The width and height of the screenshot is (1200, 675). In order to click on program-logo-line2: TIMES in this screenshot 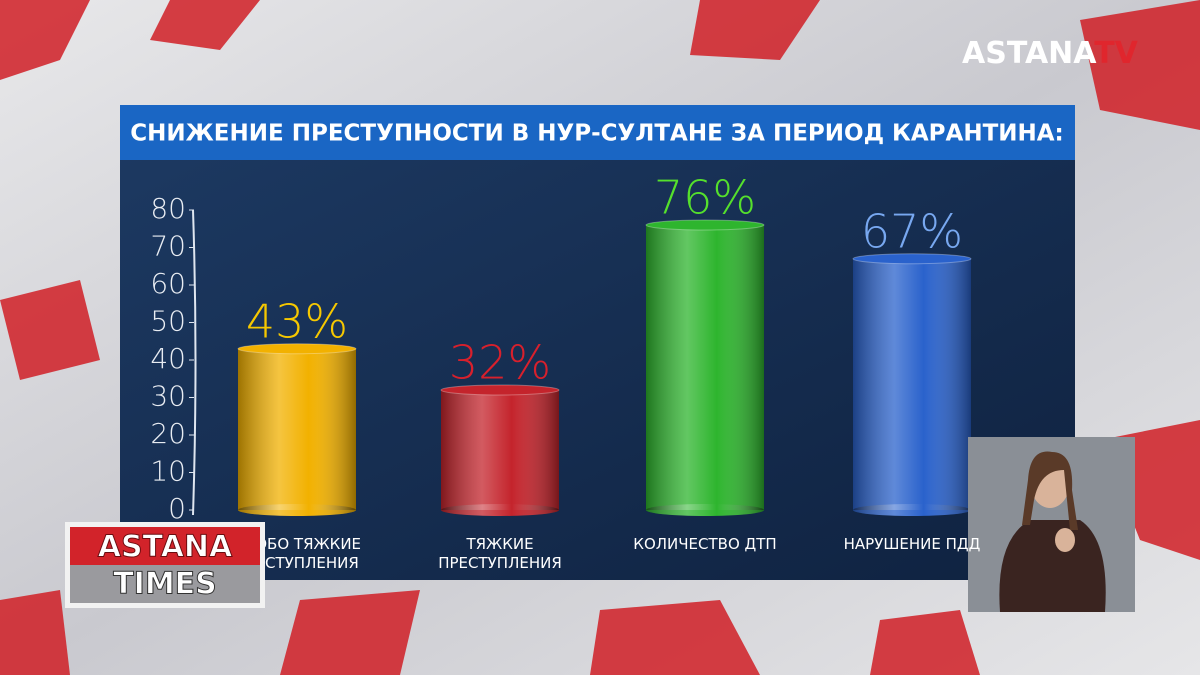, I will do `click(165, 584)`.